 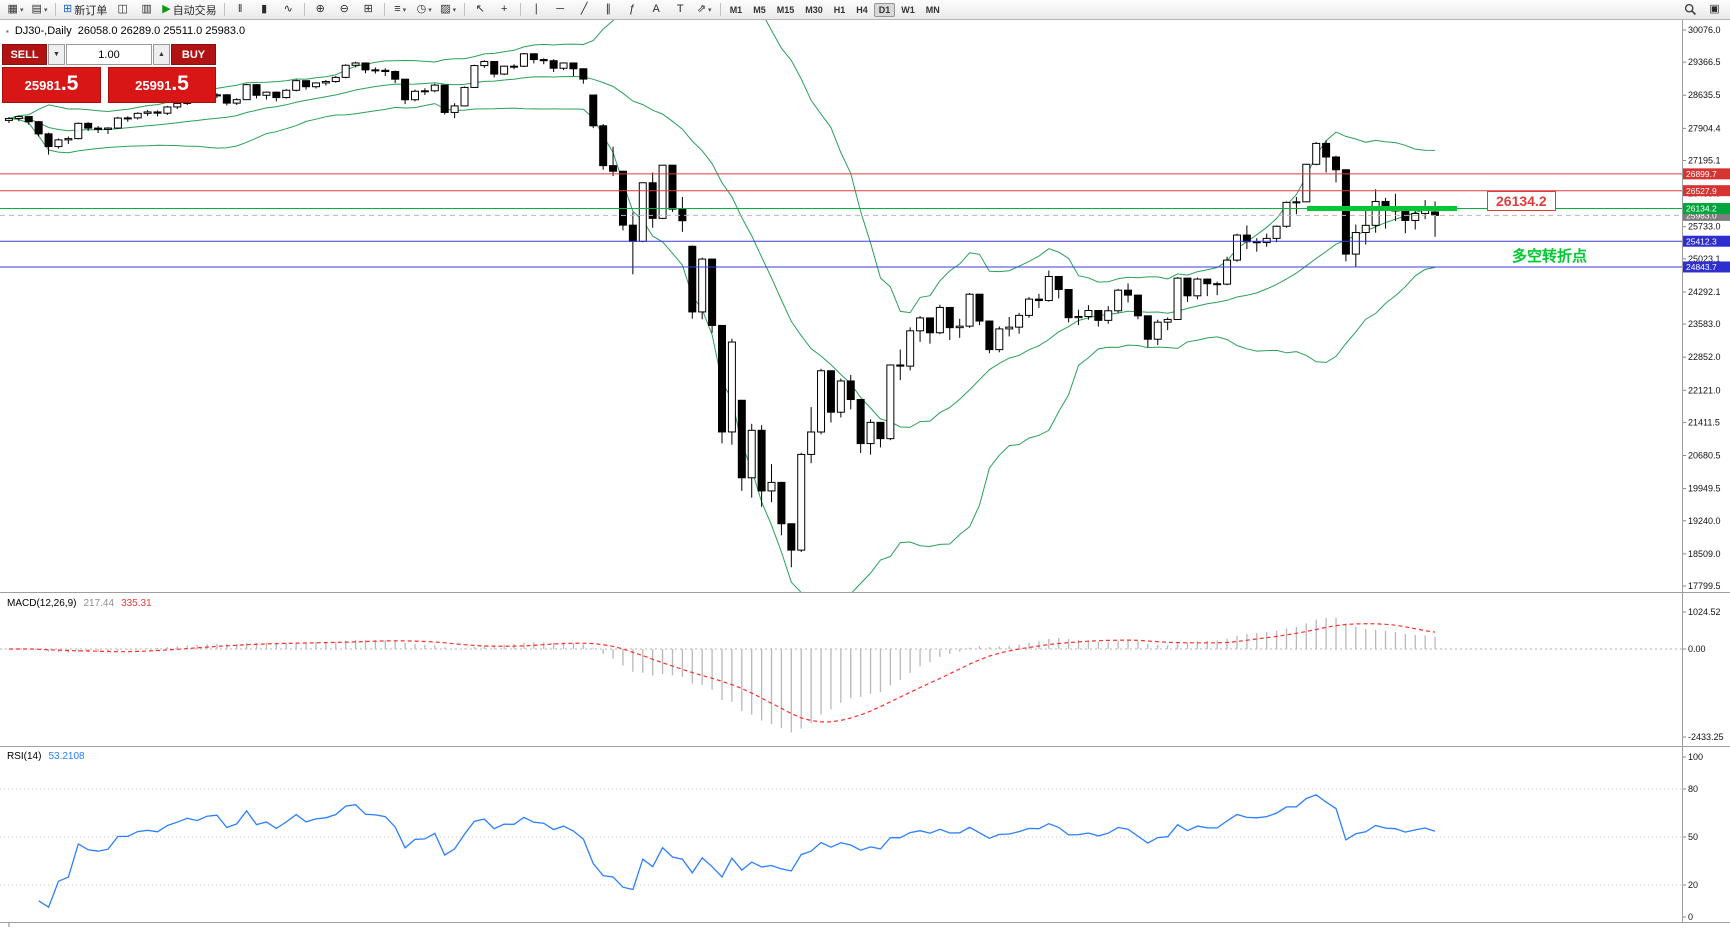 What do you see at coordinates (39, 9) in the screenshot?
I see `chart-profiles-icon: ▤ ▾` at bounding box center [39, 9].